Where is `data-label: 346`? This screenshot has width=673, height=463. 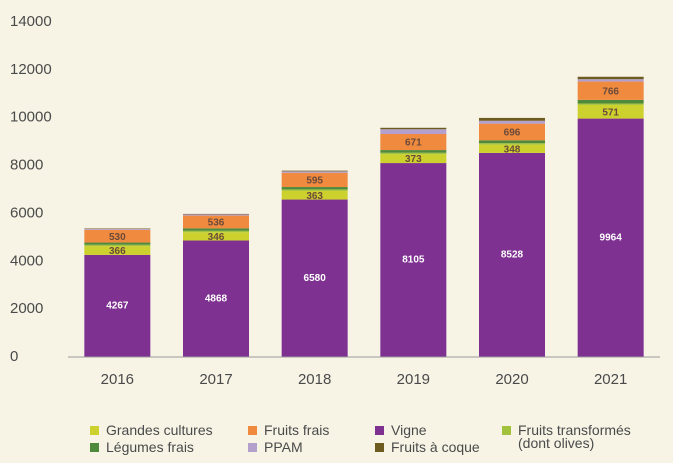 data-label: 346 is located at coordinates (216, 237).